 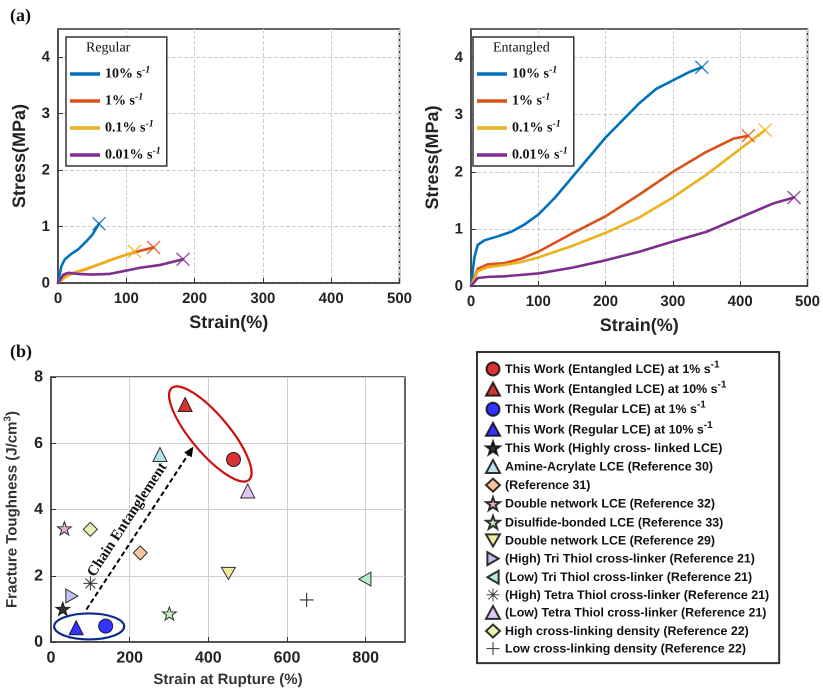 What do you see at coordinates (21, 351) in the screenshot?
I see `text: (b)` at bounding box center [21, 351].